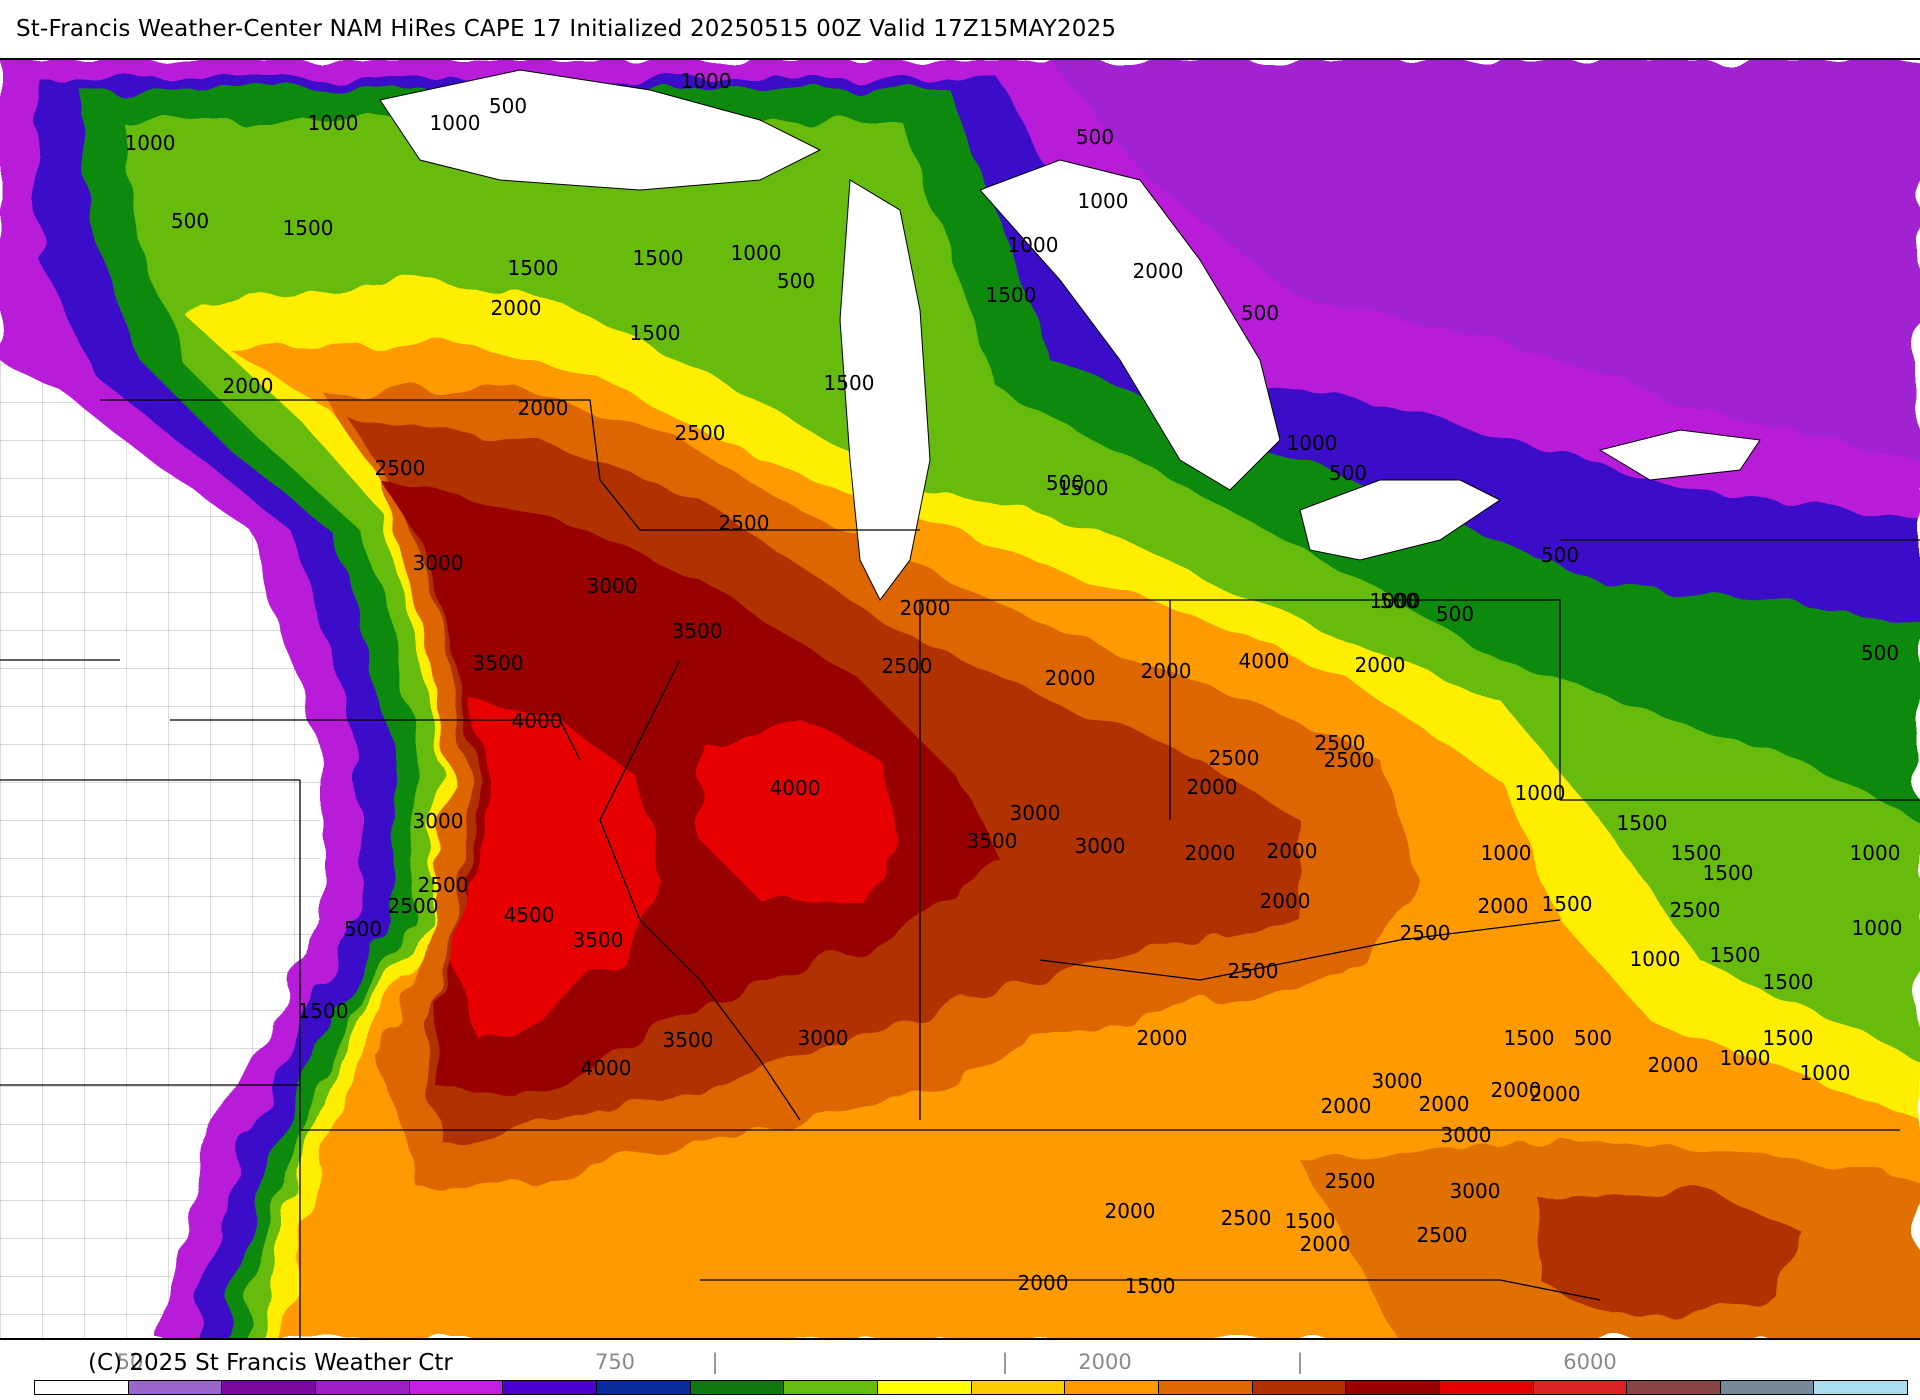 This screenshot has width=1920, height=1400. What do you see at coordinates (615, 1362) in the screenshot?
I see `colorbar-tick-label: 750` at bounding box center [615, 1362].